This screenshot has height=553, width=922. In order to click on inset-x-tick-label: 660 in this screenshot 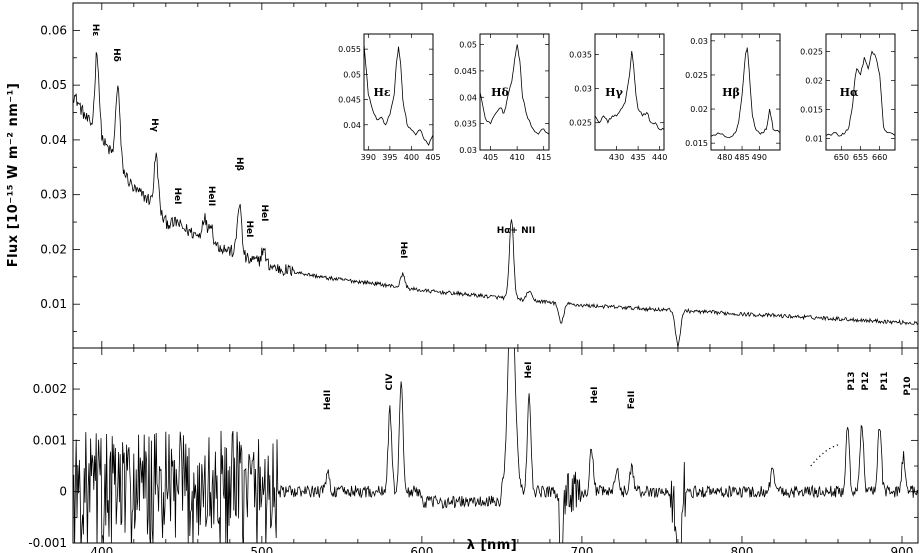, I will do `click(879, 157)`.